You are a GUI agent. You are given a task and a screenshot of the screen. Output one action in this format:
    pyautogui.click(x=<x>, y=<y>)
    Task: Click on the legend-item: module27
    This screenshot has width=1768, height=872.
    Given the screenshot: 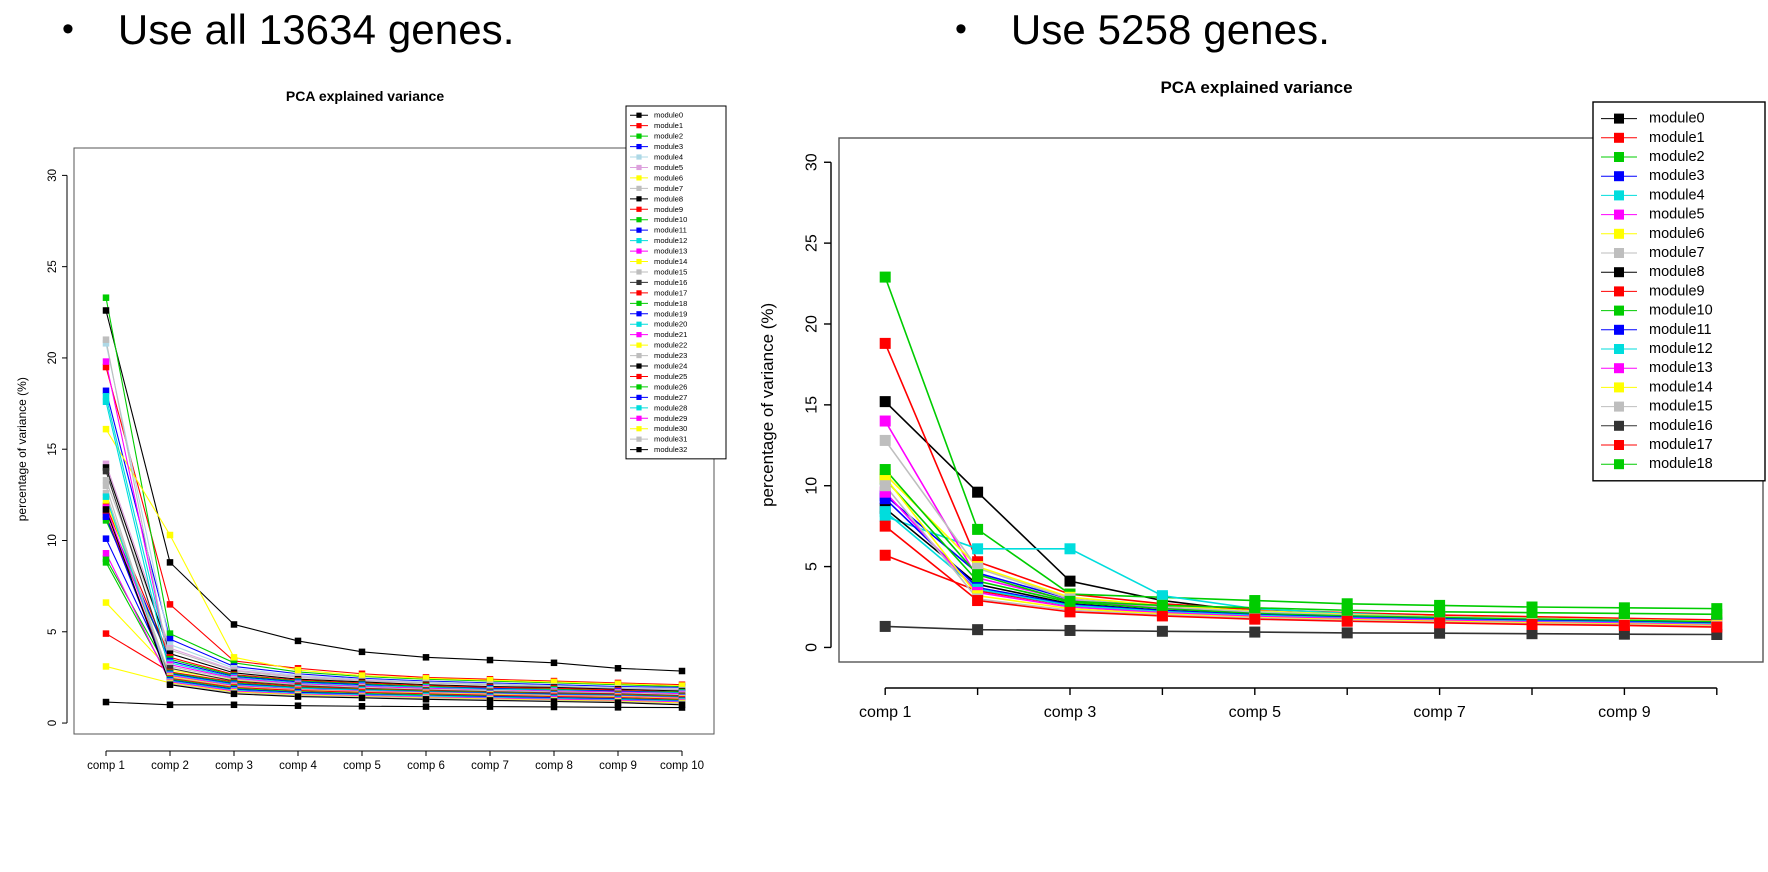 What is the action you would take?
    pyautogui.click(x=658, y=397)
    